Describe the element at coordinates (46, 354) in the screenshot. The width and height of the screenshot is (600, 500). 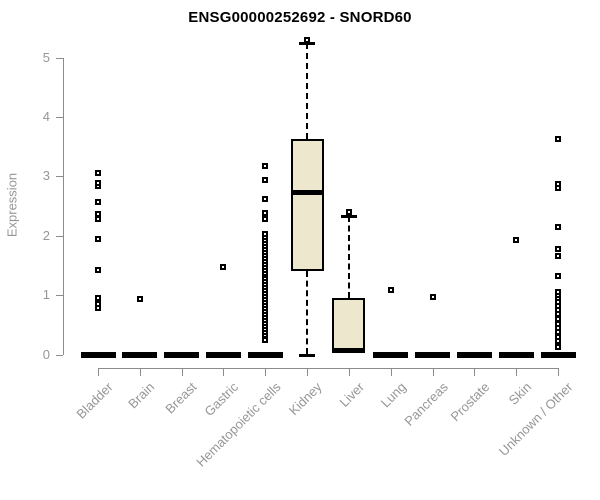
I see `y-tick-label: 0` at that location.